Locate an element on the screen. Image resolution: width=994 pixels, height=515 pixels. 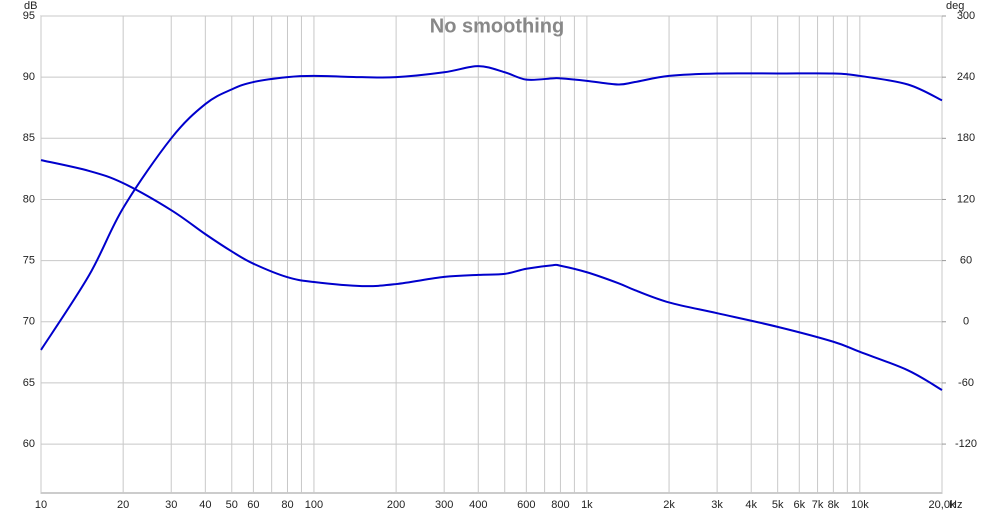
x-tick-label: 5k is located at coordinates (778, 505).